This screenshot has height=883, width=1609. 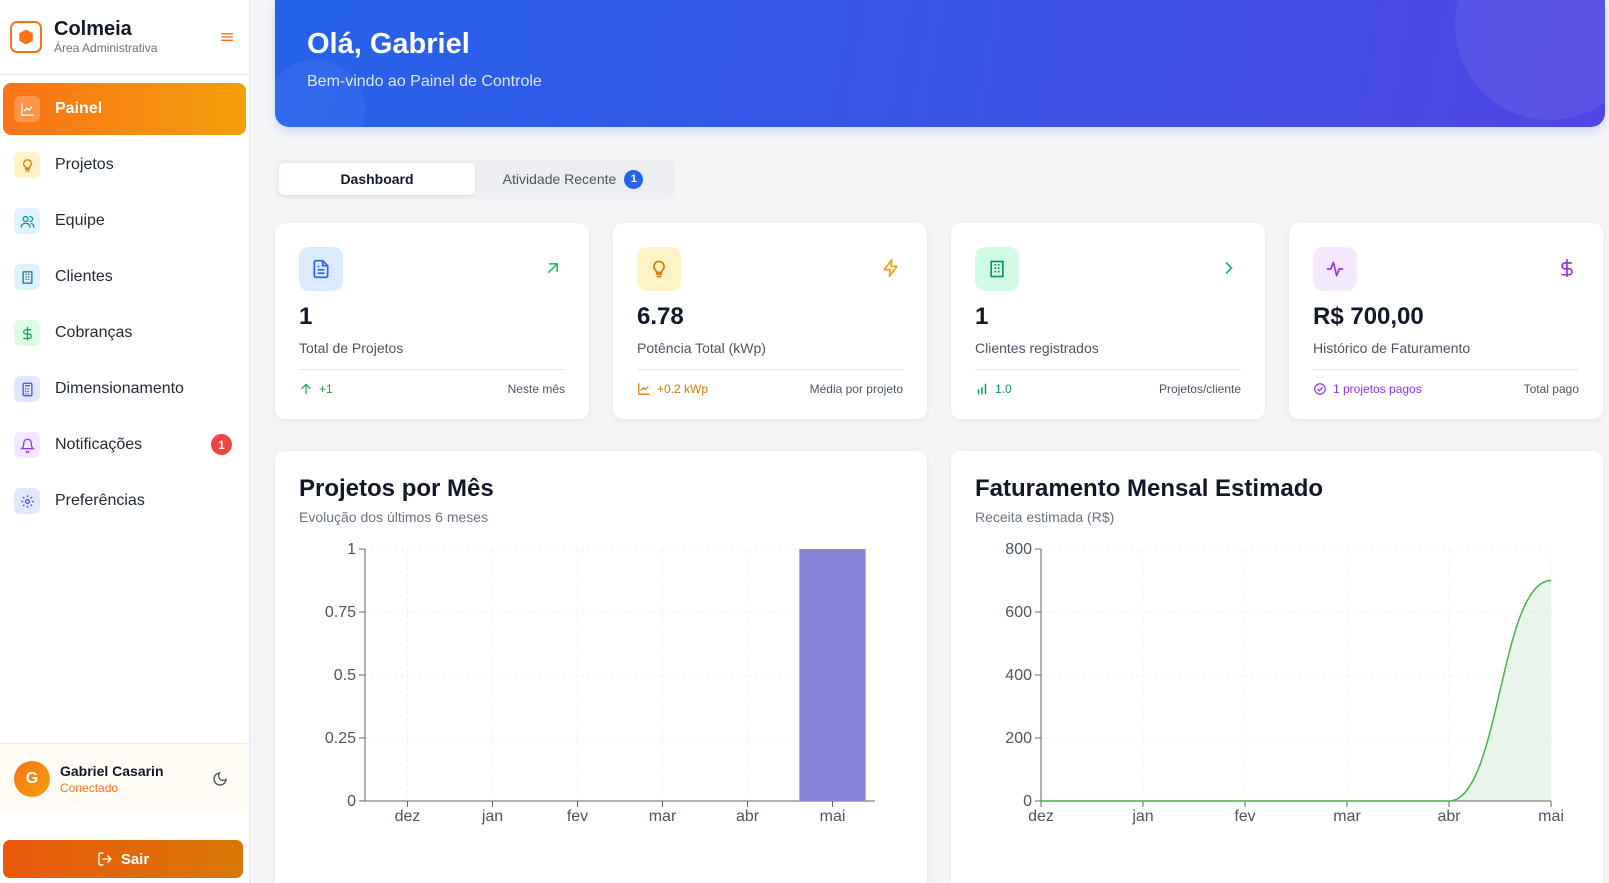 What do you see at coordinates (432, 354) in the screenshot?
I see `stat-label: Total de Projetos` at bounding box center [432, 354].